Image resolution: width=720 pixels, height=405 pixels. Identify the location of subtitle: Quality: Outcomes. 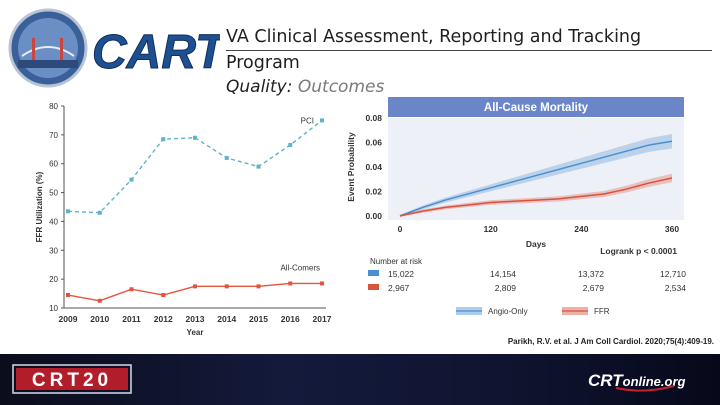
(469, 87).